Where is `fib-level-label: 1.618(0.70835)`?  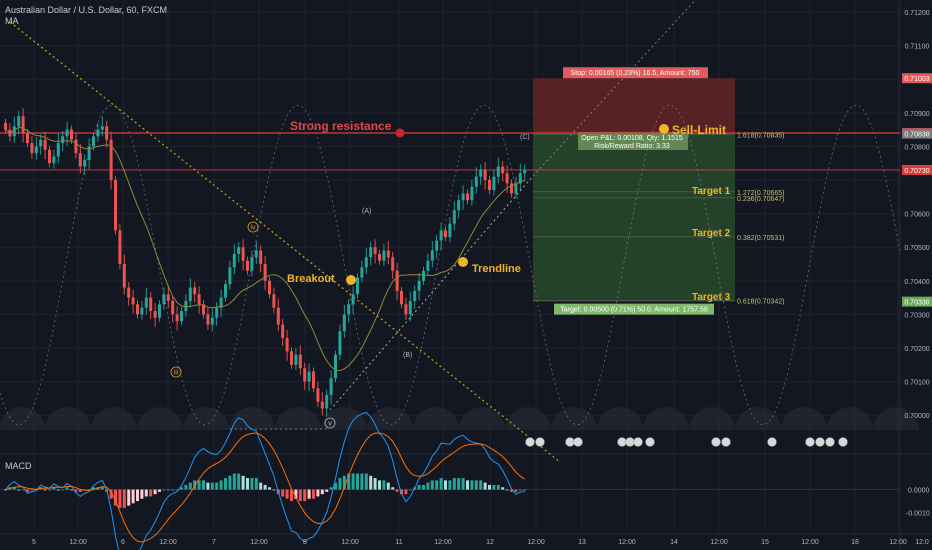 fib-level-label: 1.618(0.70835) is located at coordinates (760, 136).